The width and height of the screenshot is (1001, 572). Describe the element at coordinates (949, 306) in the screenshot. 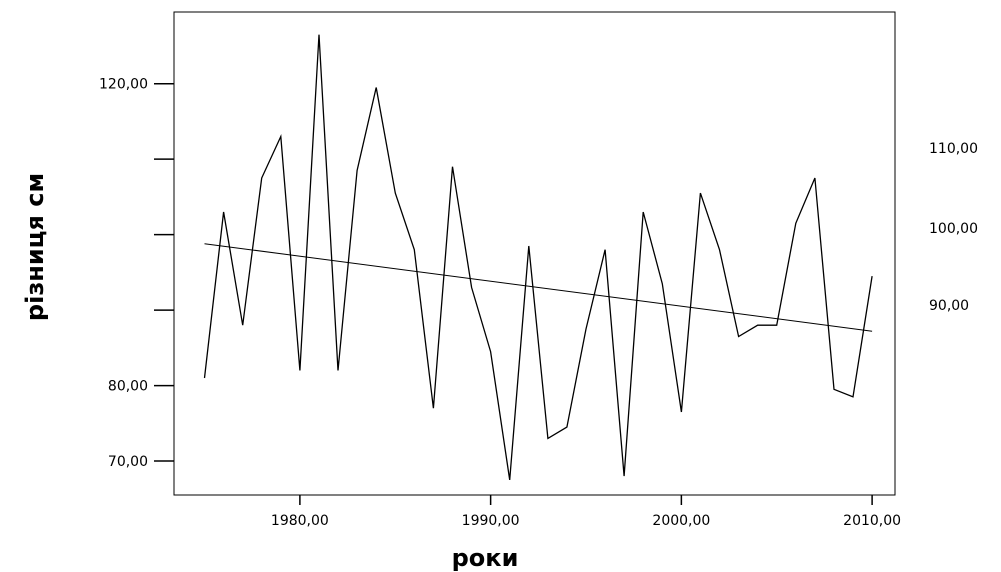

I see `extra-label-90: 90,00` at that location.